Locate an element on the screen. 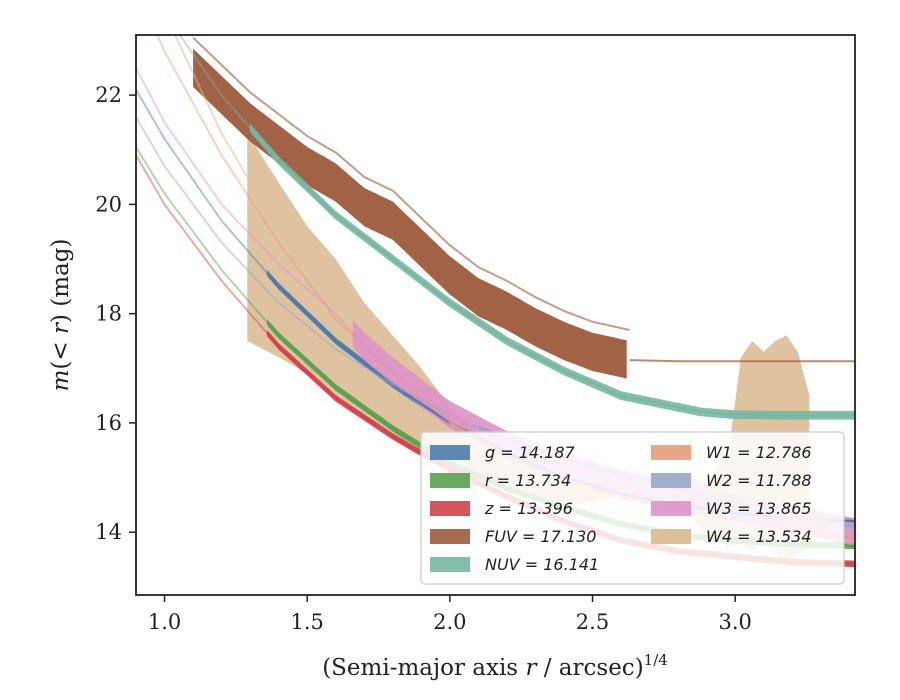 This screenshot has height=700, width=900. x-tick-label: 2.5 is located at coordinates (592, 622).